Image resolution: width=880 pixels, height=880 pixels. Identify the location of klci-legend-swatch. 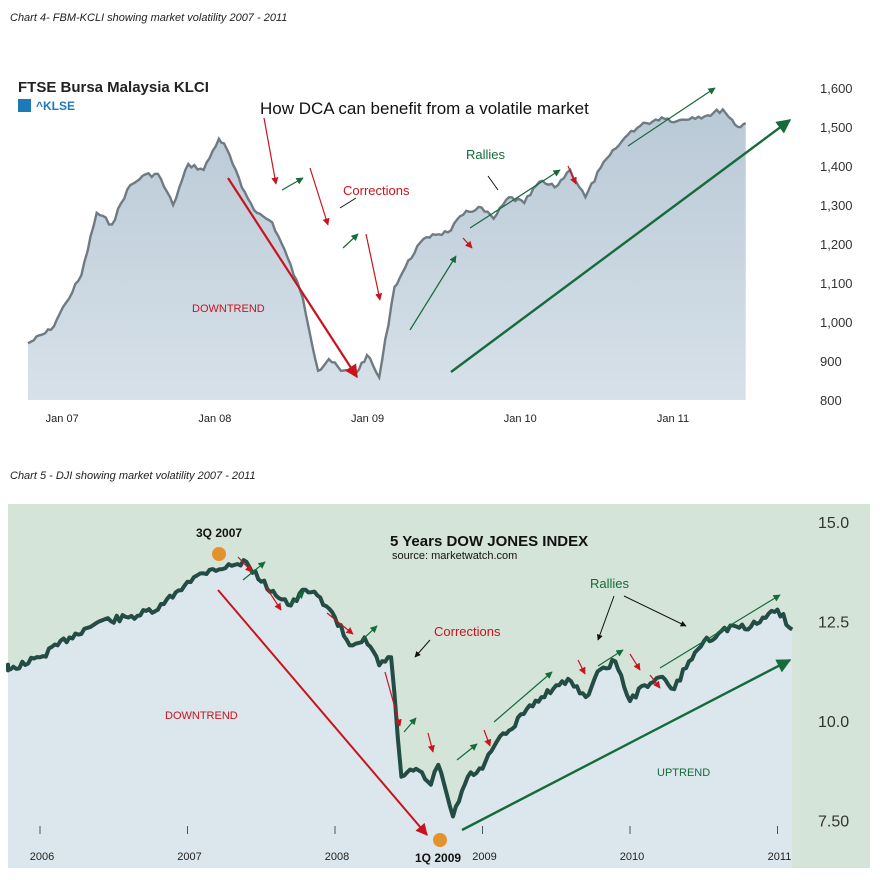
(24, 105).